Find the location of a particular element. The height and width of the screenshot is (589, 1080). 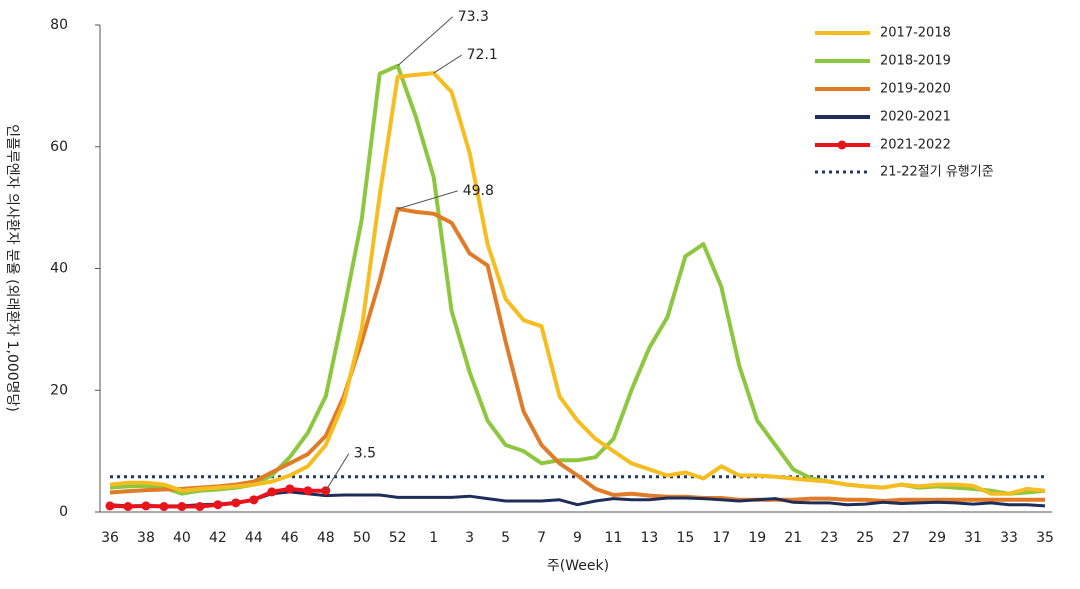

legend-label: 2018-2019 is located at coordinates (915, 61).